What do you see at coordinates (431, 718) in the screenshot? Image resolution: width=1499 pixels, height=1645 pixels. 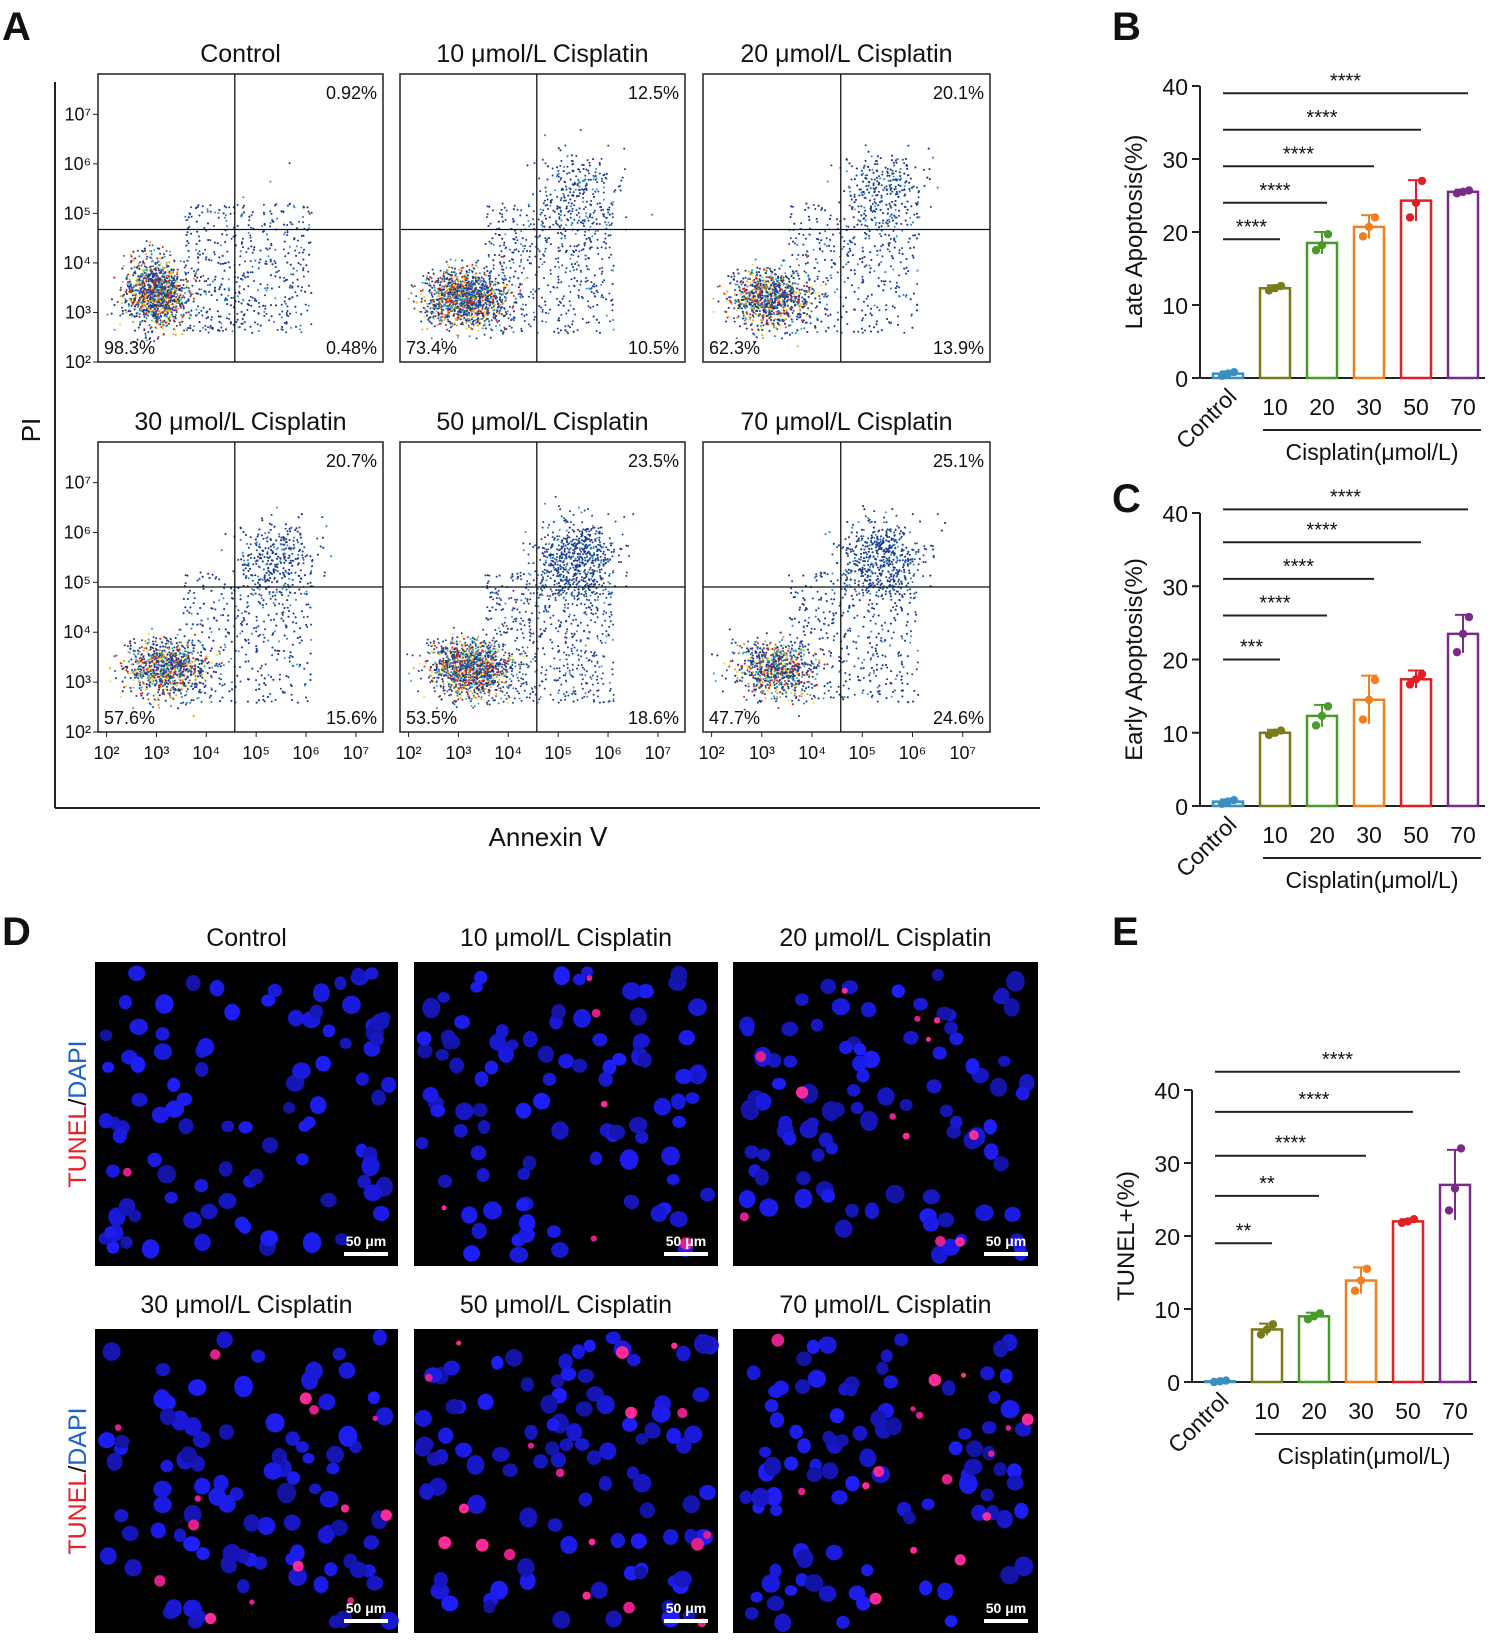 I see `flow-quadrant-ll-pct: 53.5%` at bounding box center [431, 718].